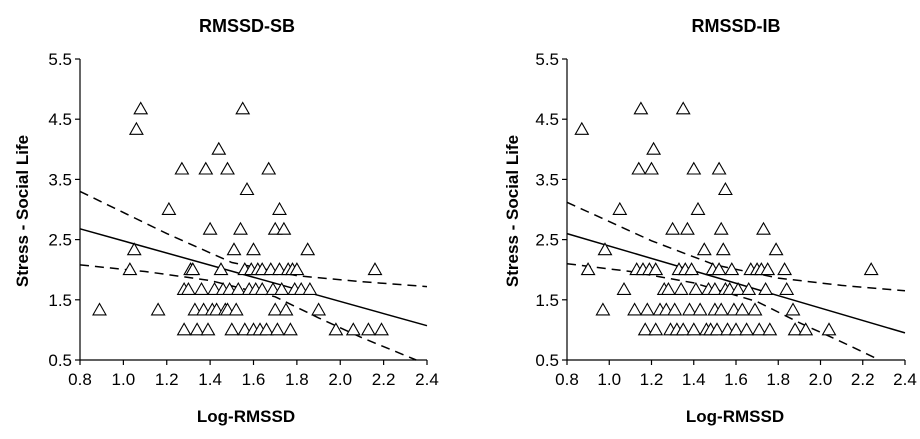 The height and width of the screenshot is (439, 920). Describe the element at coordinates (210, 379) in the screenshot. I see `x-tick-label: 1.4` at that location.